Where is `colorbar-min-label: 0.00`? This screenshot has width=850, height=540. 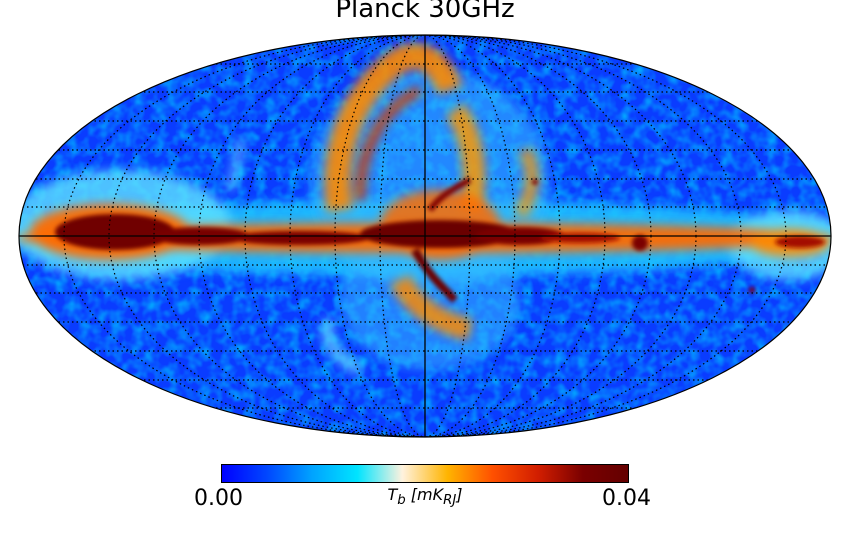 colorbar-min-label: 0.00 is located at coordinates (218, 498).